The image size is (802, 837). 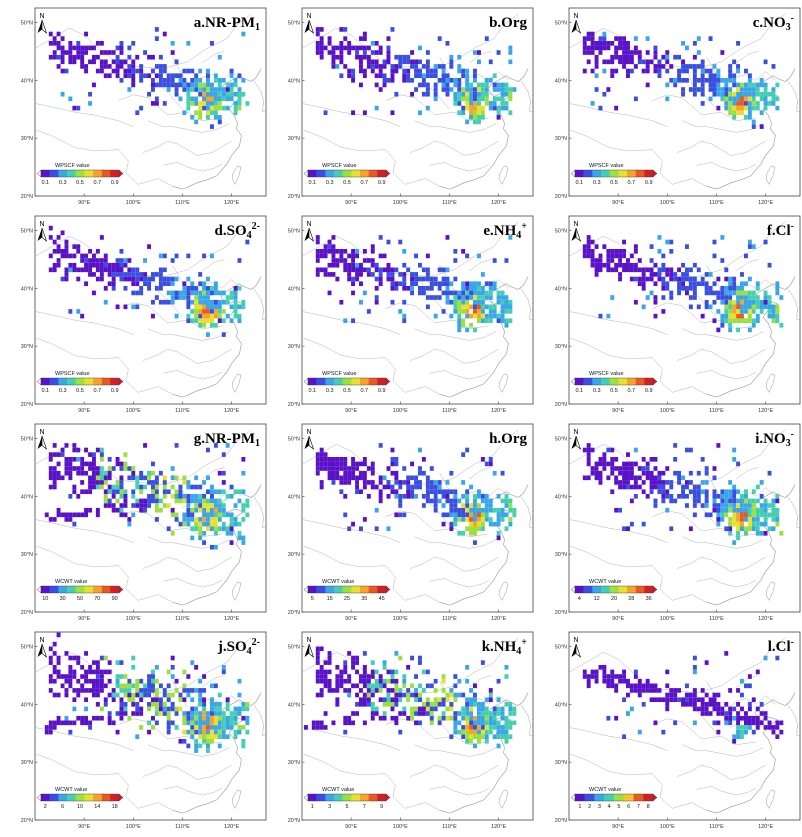 What do you see at coordinates (575, 640) in the screenshot?
I see `north-label: N` at bounding box center [575, 640].